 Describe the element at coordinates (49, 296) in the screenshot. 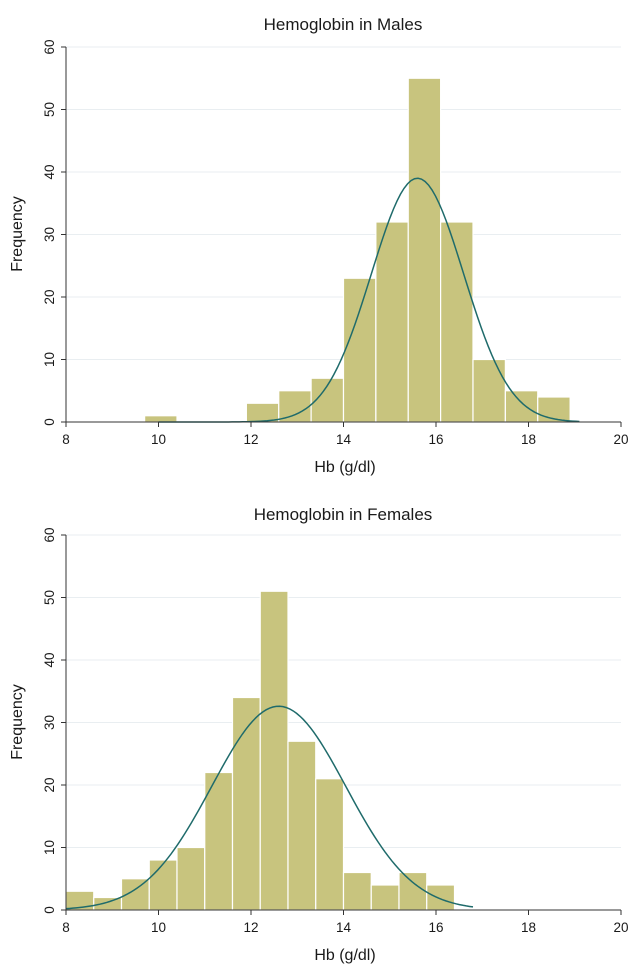

I see `males-y-tick-label: 20` at that location.